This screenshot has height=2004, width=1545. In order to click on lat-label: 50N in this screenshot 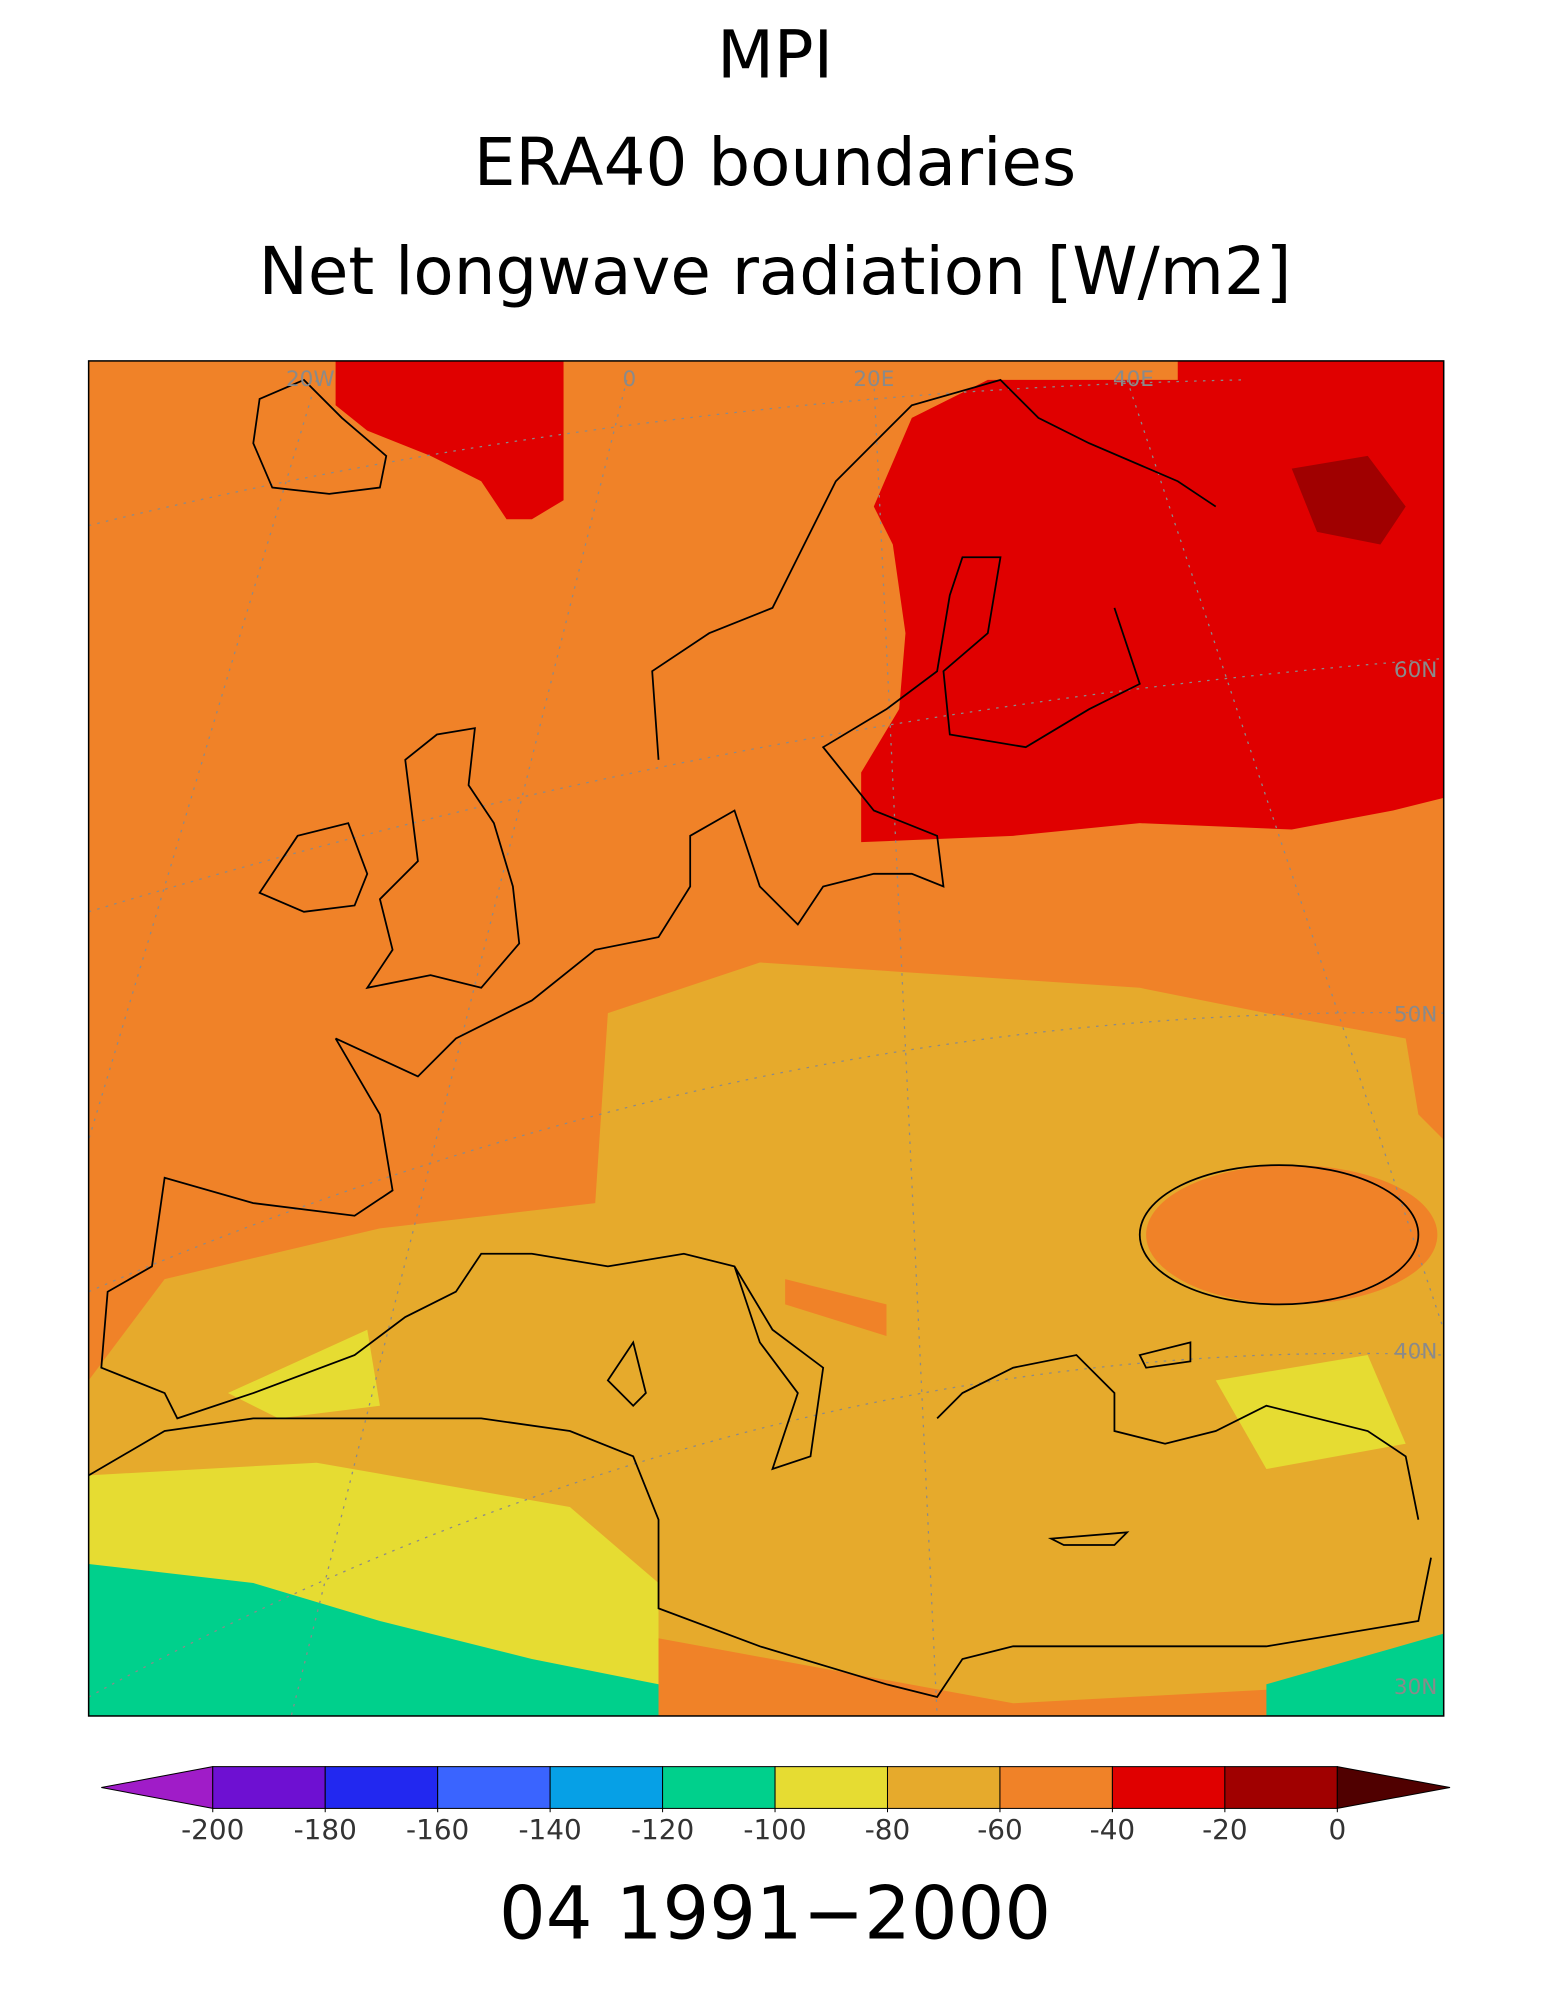, I will do `click(1415, 1015)`.